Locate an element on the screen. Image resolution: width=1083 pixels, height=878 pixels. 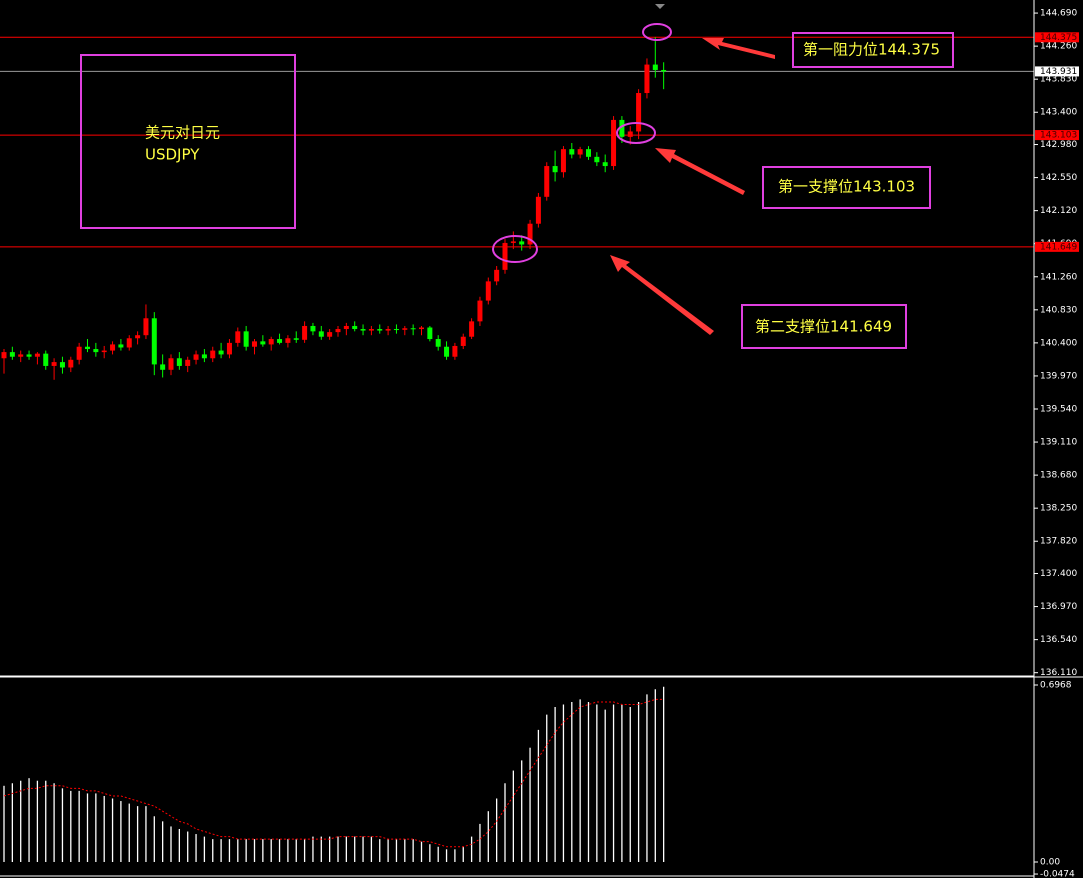
y-tick-label: -0.0474 is located at coordinates (1057, 874).